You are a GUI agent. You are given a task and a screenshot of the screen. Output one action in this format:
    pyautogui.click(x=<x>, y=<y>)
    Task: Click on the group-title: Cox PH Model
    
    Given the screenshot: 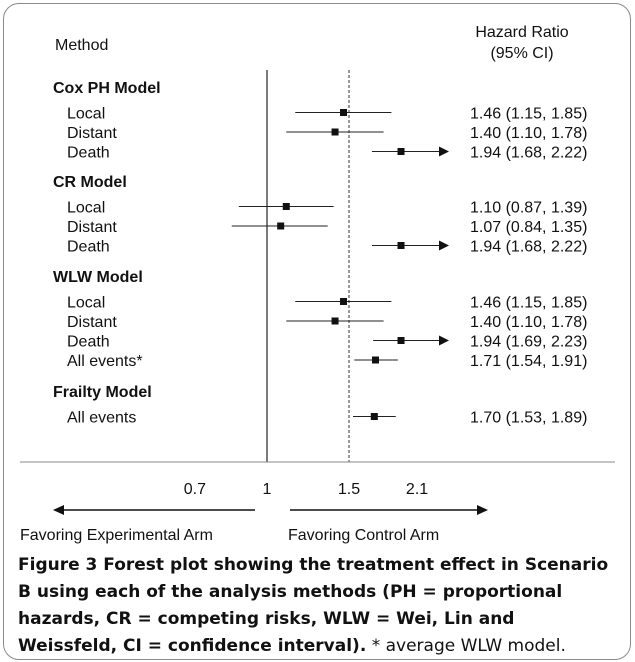 What is the action you would take?
    pyautogui.click(x=107, y=88)
    